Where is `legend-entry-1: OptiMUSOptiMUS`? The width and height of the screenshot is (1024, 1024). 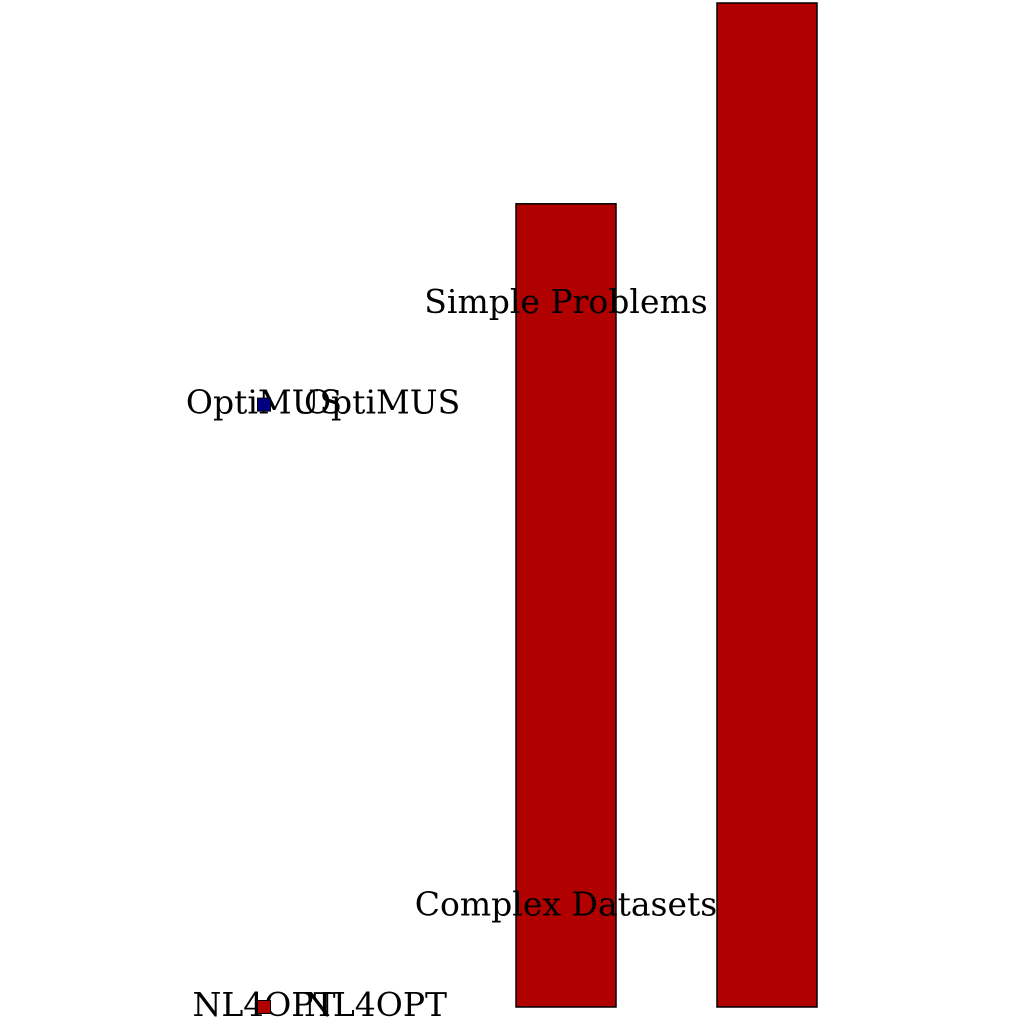
legend-entry-1: OptiMUSOptiMUS is located at coordinates (323, 402).